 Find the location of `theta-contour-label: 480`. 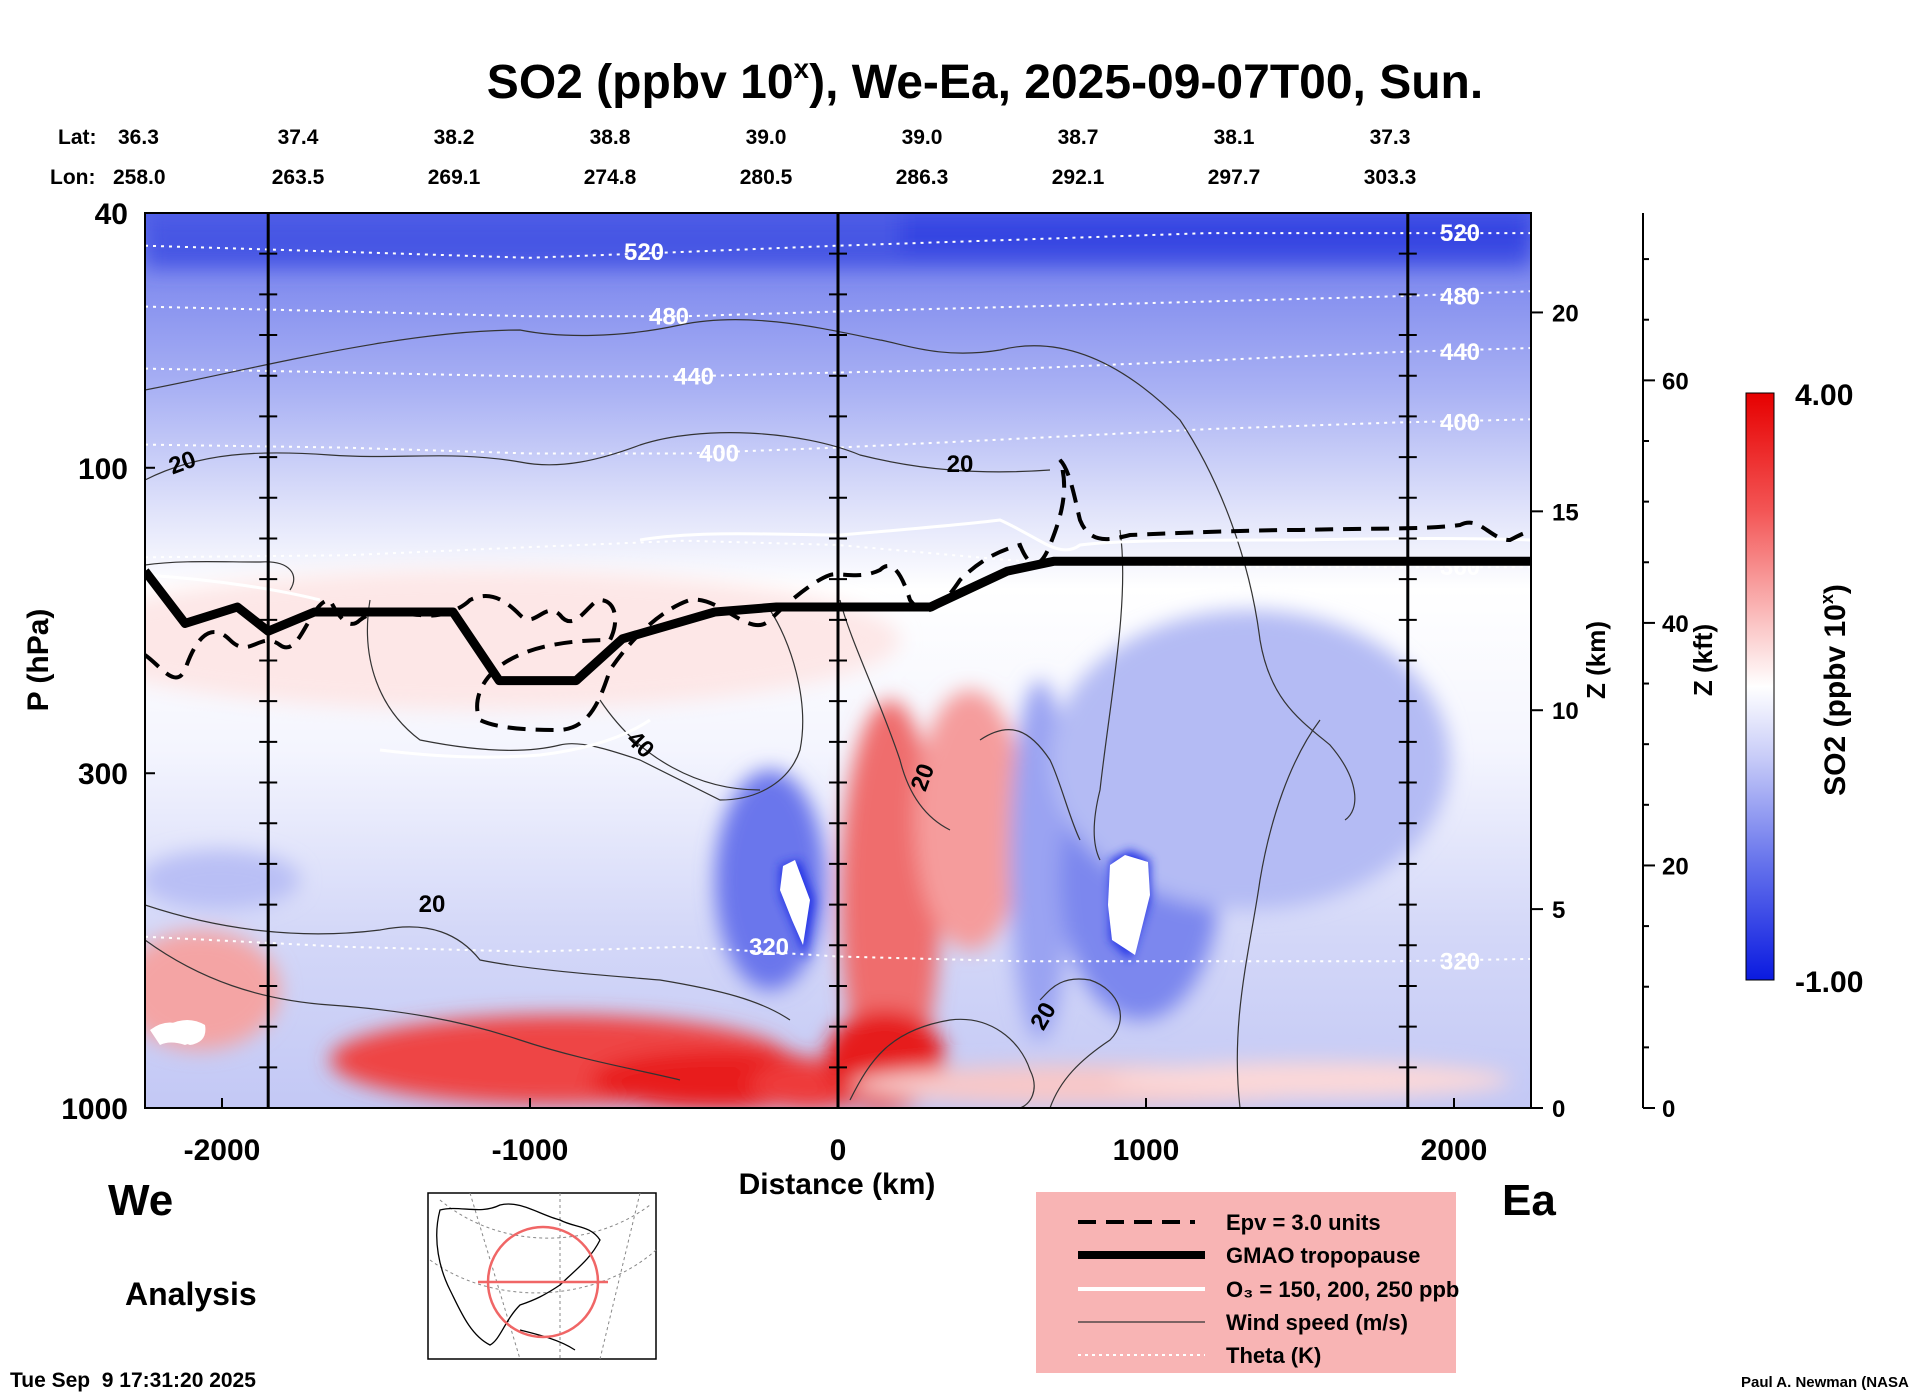

theta-contour-label: 480 is located at coordinates (669, 316).